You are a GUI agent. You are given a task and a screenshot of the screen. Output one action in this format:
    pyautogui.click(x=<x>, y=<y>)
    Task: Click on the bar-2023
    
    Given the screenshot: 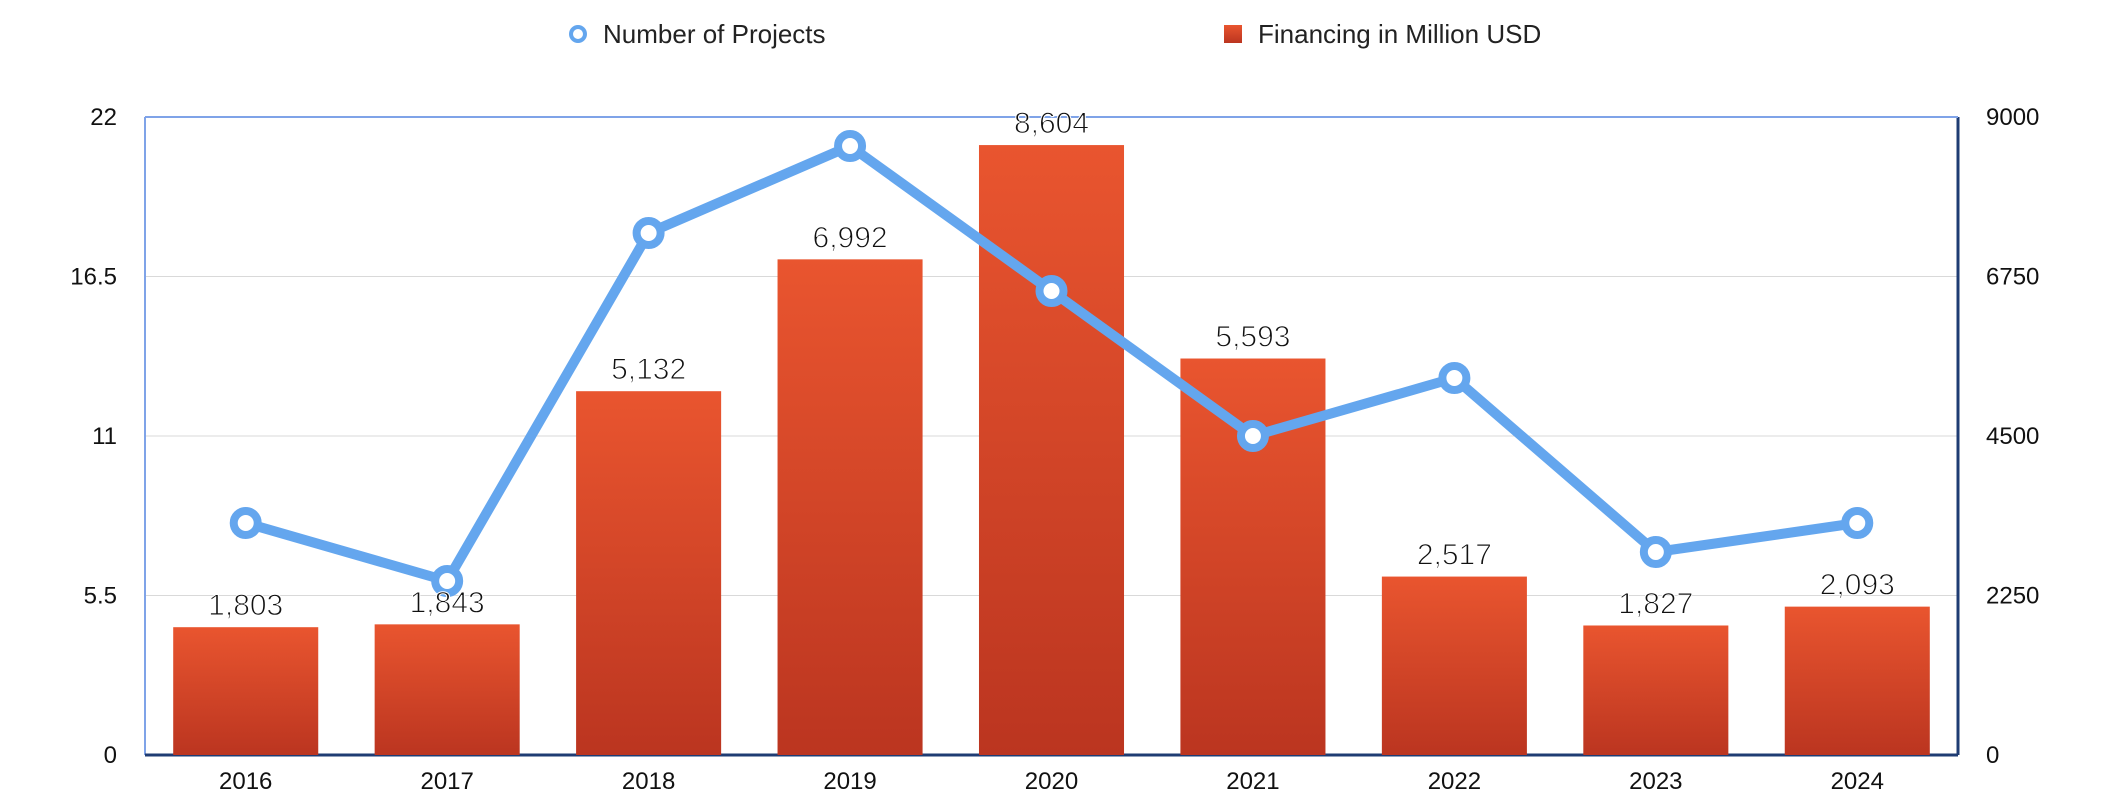 What is the action you would take?
    pyautogui.click(x=1656, y=690)
    